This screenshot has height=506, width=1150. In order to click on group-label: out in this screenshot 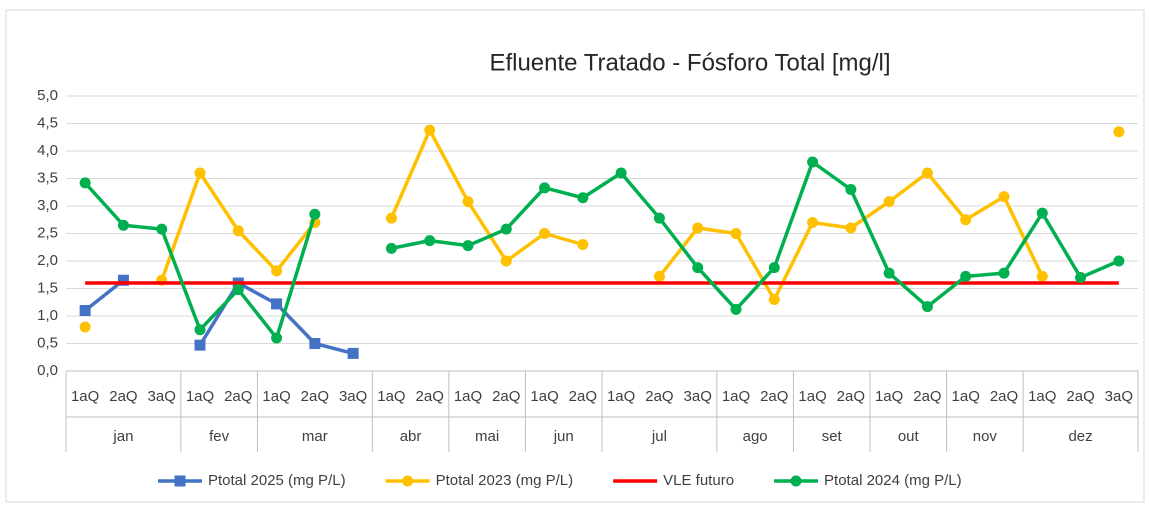, I will do `click(909, 436)`.